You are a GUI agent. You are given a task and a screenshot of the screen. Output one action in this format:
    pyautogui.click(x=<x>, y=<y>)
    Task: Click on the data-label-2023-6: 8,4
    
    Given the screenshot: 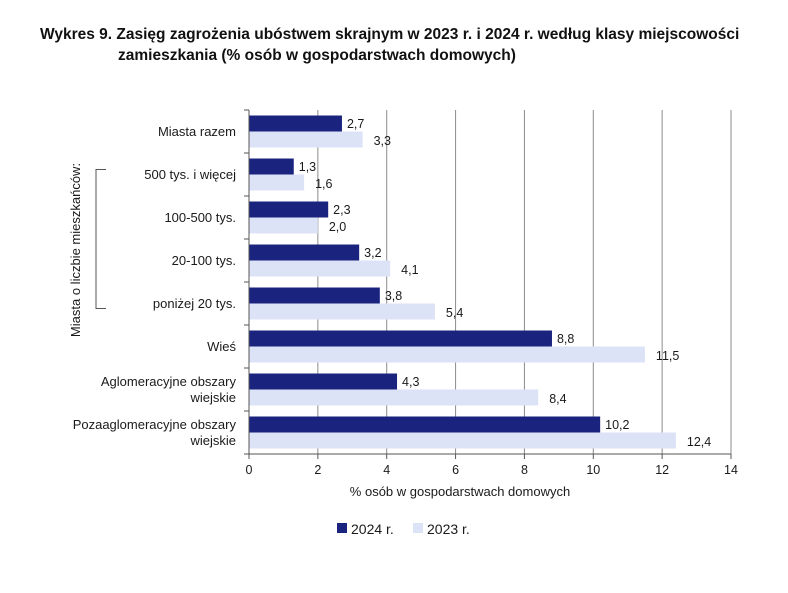 What is the action you would take?
    pyautogui.click(x=557, y=399)
    